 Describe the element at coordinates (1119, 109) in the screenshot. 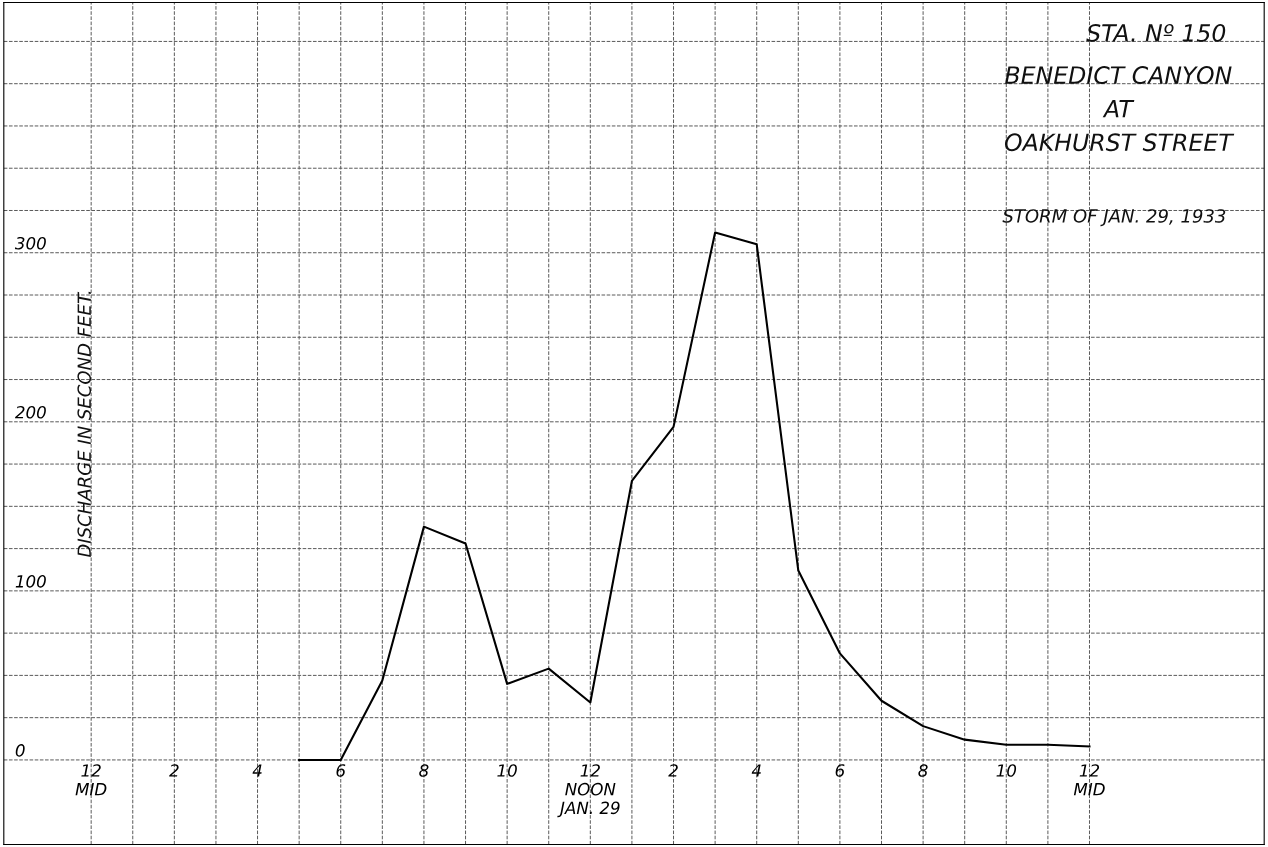

I see `text: BENEDICT CANYON AT OAKHURST STREET` at that location.